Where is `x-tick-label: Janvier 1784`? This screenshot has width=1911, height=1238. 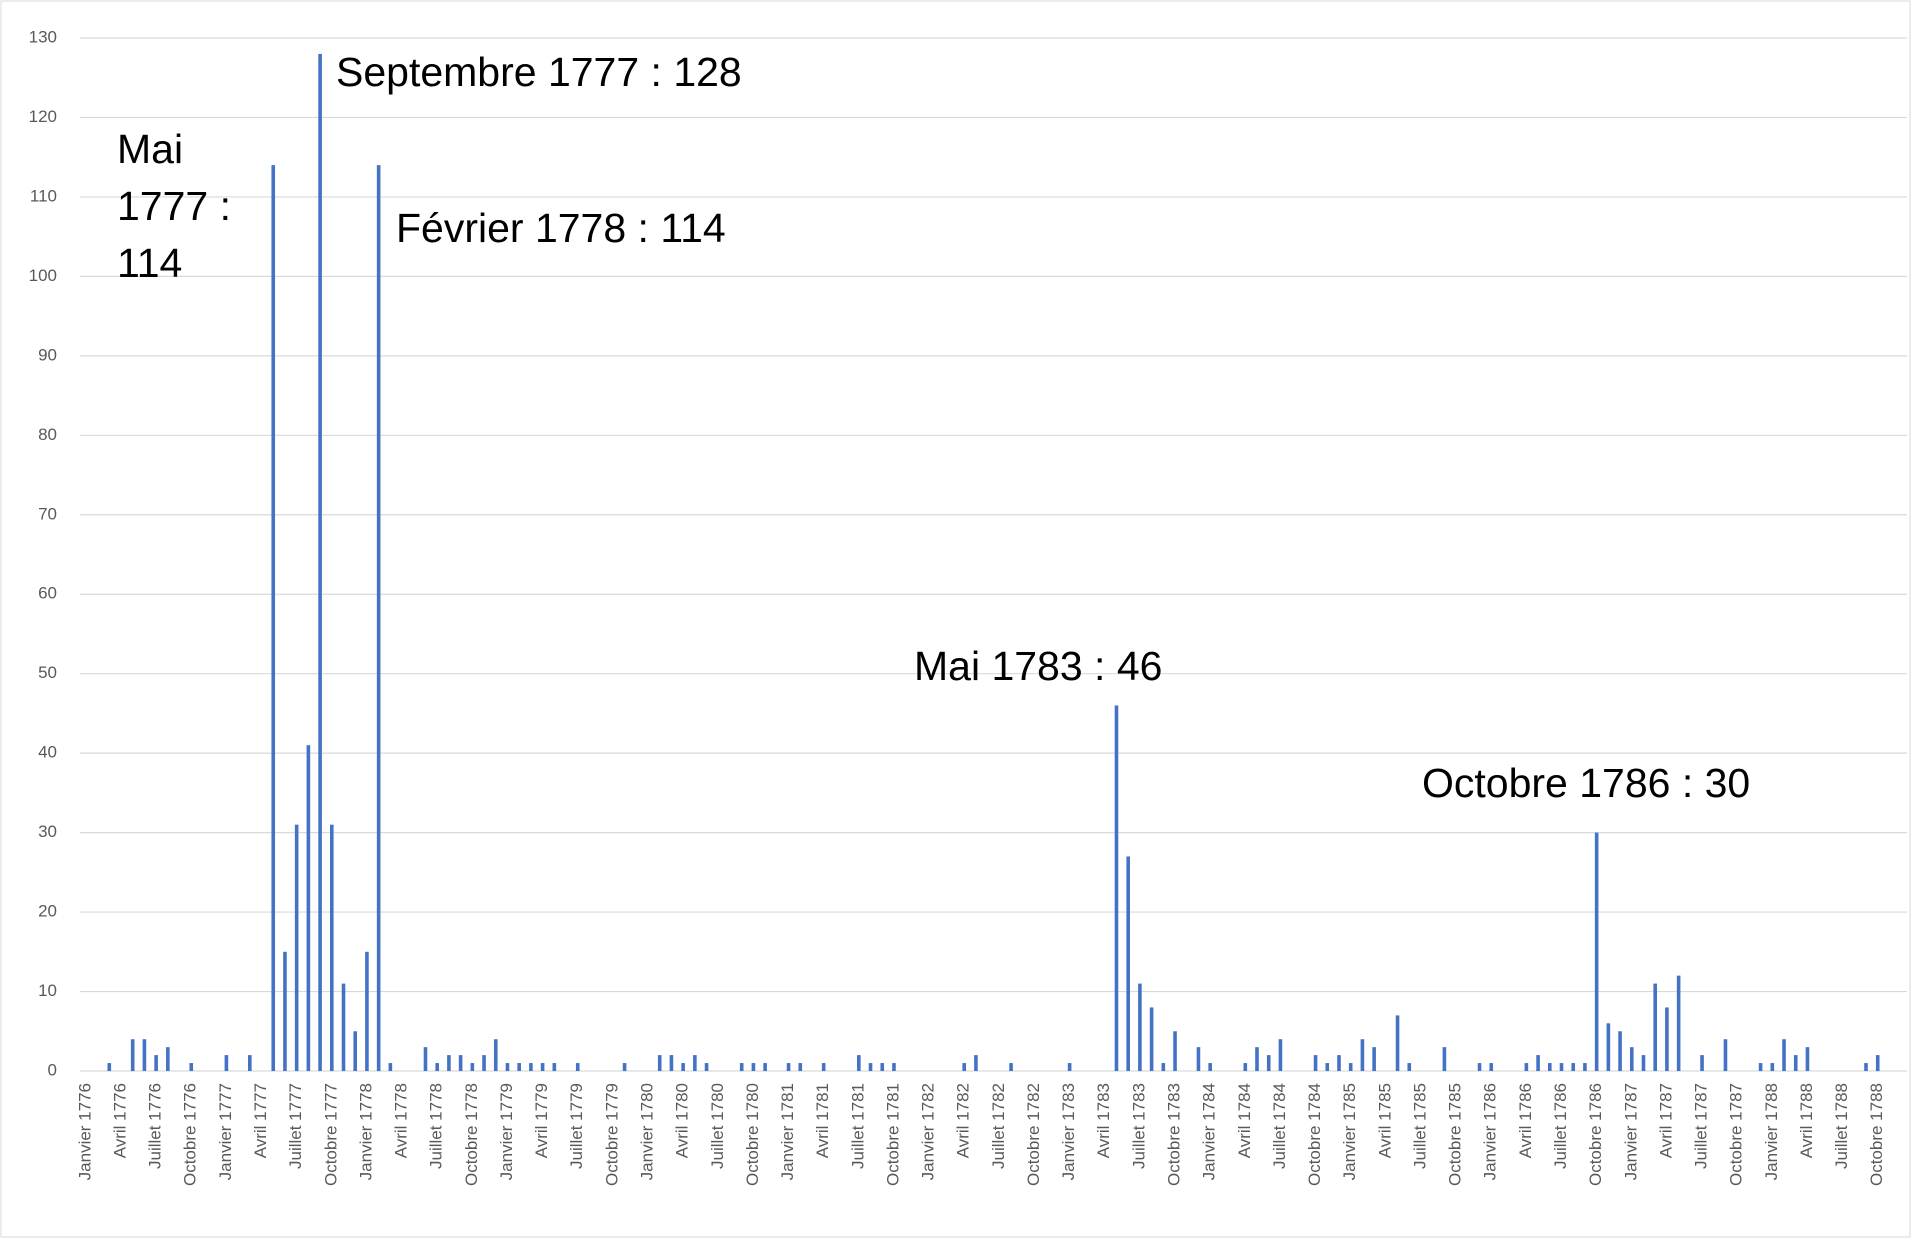 x-tick-label: Janvier 1784 is located at coordinates (1209, 1131).